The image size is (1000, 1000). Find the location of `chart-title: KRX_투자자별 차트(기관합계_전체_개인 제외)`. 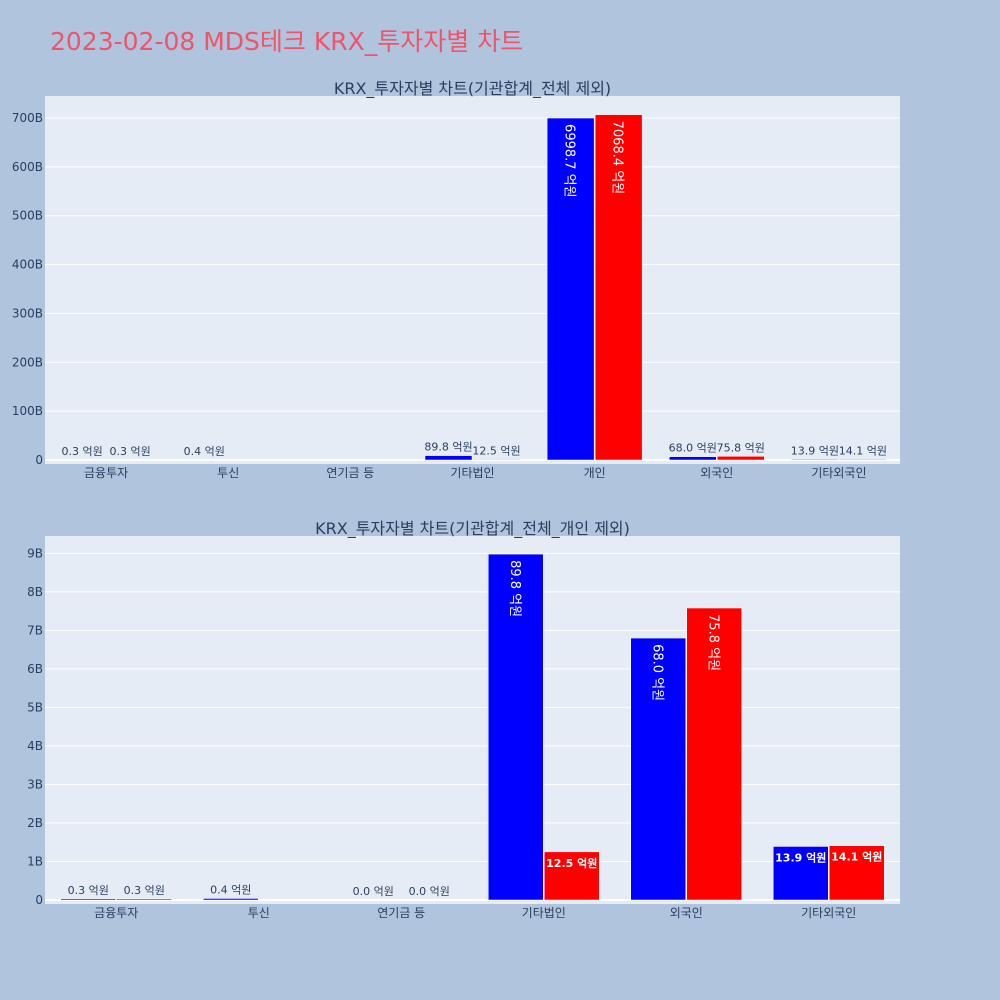

chart-title: KRX_투자자별 차트(기관합계_전체_개인 제외) is located at coordinates (472, 529).